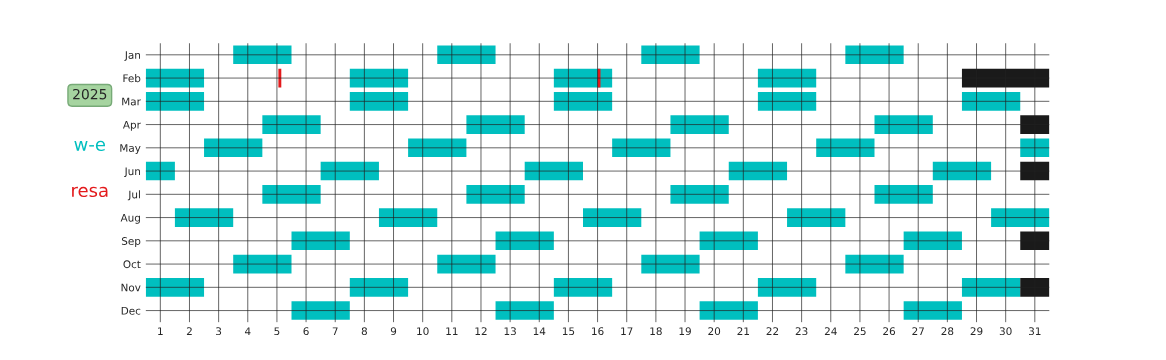 The width and height of the screenshot is (1166, 360). I want to click on x-tick-label: 15, so click(568, 331).